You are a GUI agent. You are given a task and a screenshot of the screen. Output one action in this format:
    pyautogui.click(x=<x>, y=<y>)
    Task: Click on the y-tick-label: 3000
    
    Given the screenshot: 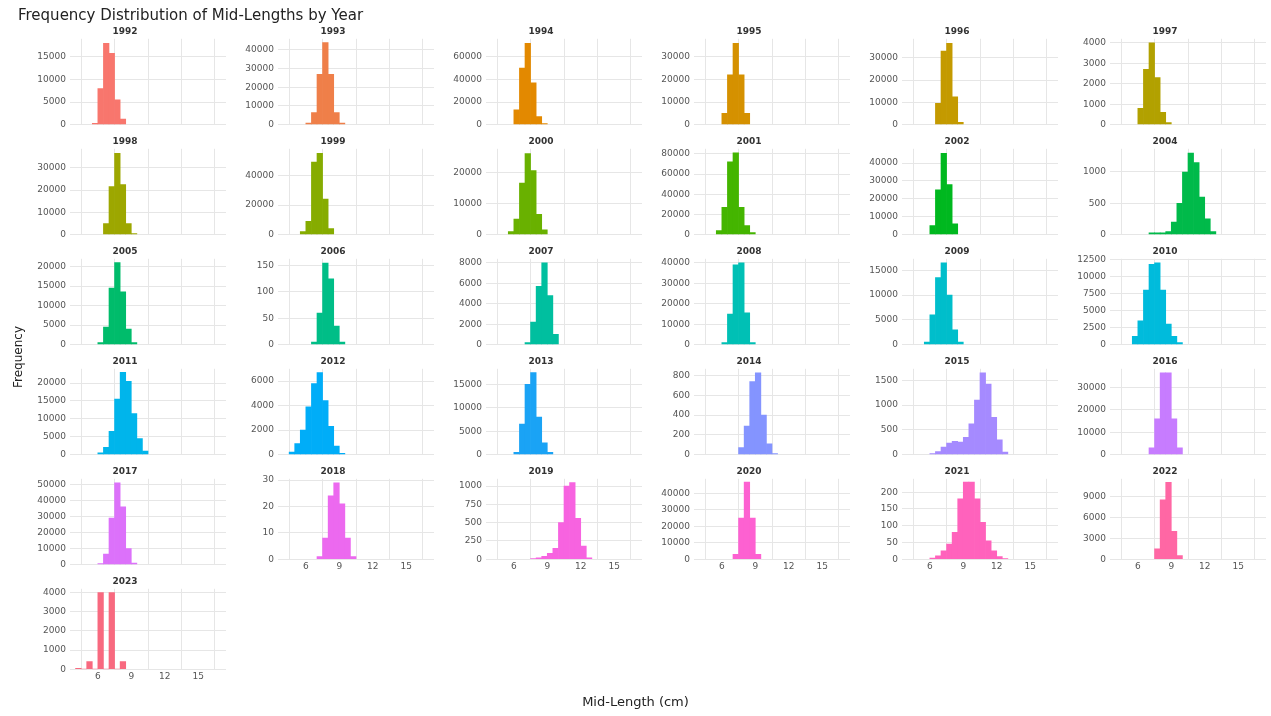 What is the action you would take?
    pyautogui.click(x=1095, y=537)
    